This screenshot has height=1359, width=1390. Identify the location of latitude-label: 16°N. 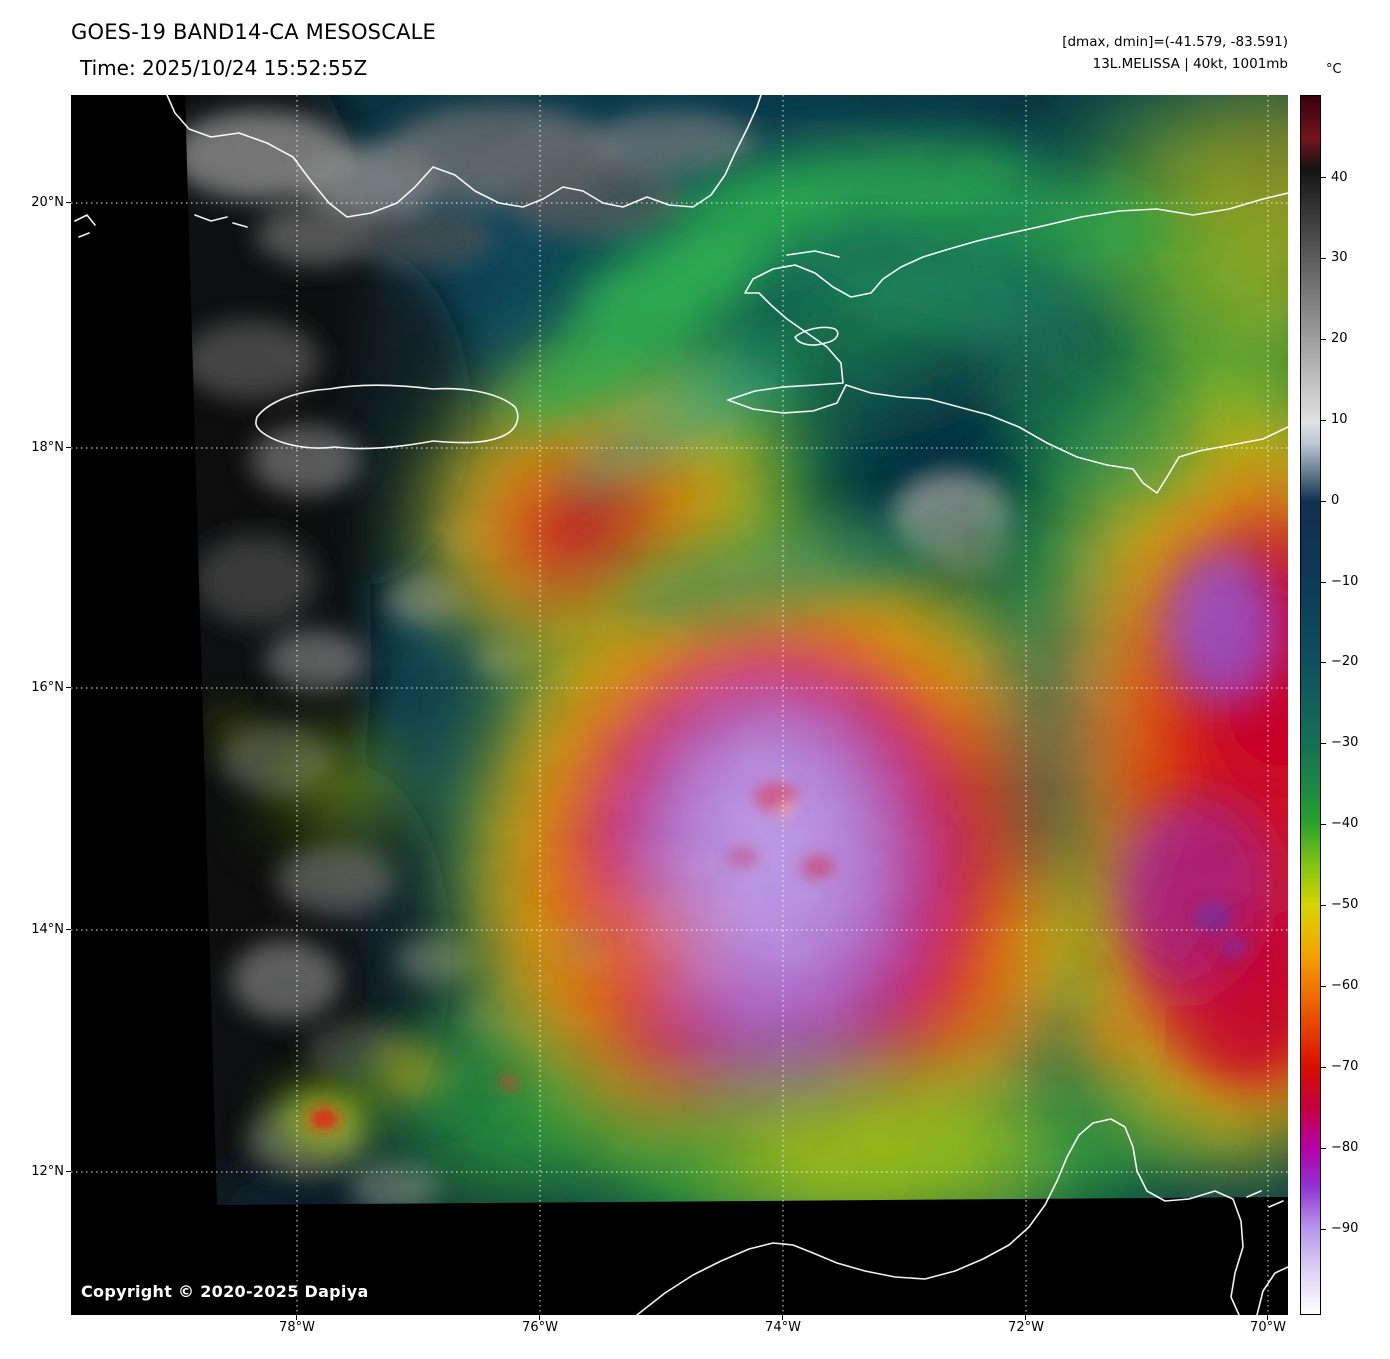
(47, 687).